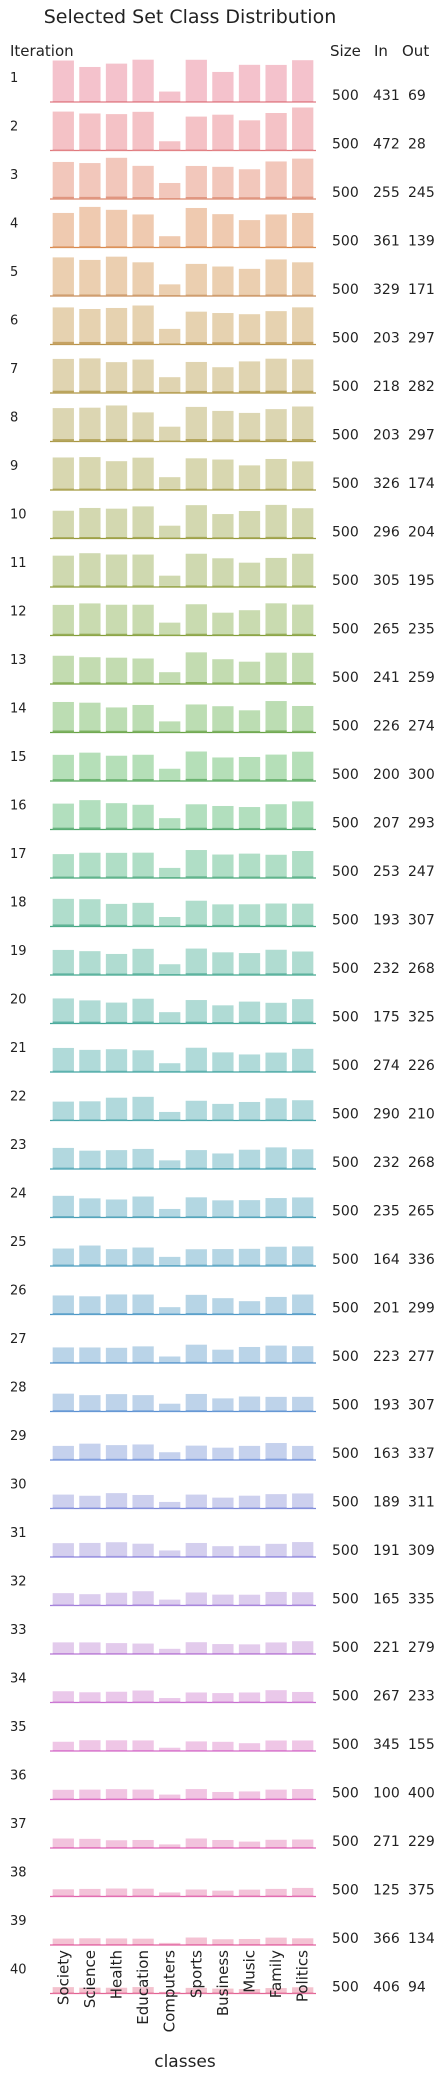  Describe the element at coordinates (18, 1339) in the screenshot. I see `iteration-label: 27` at that location.